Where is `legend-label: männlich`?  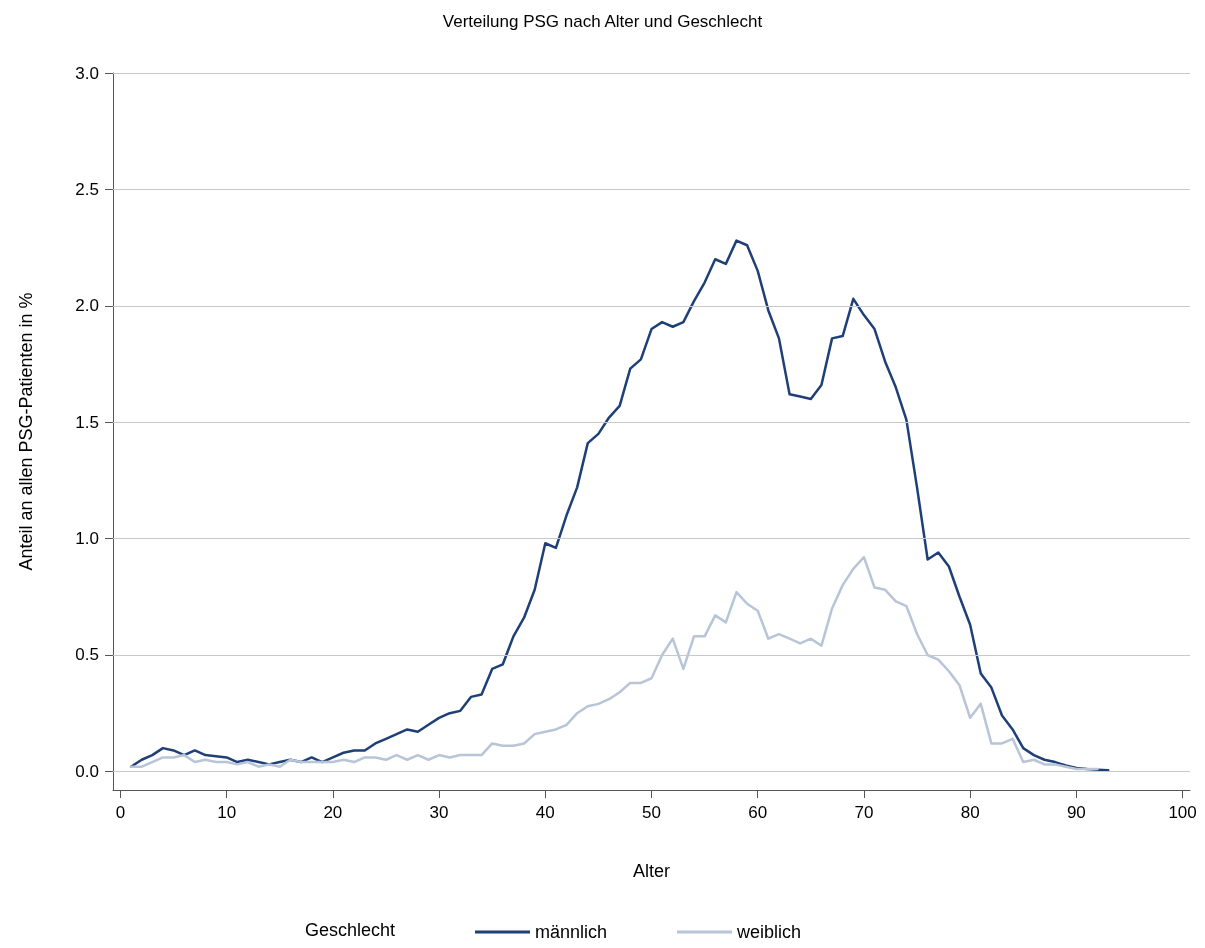
legend-label: männlich is located at coordinates (571, 932).